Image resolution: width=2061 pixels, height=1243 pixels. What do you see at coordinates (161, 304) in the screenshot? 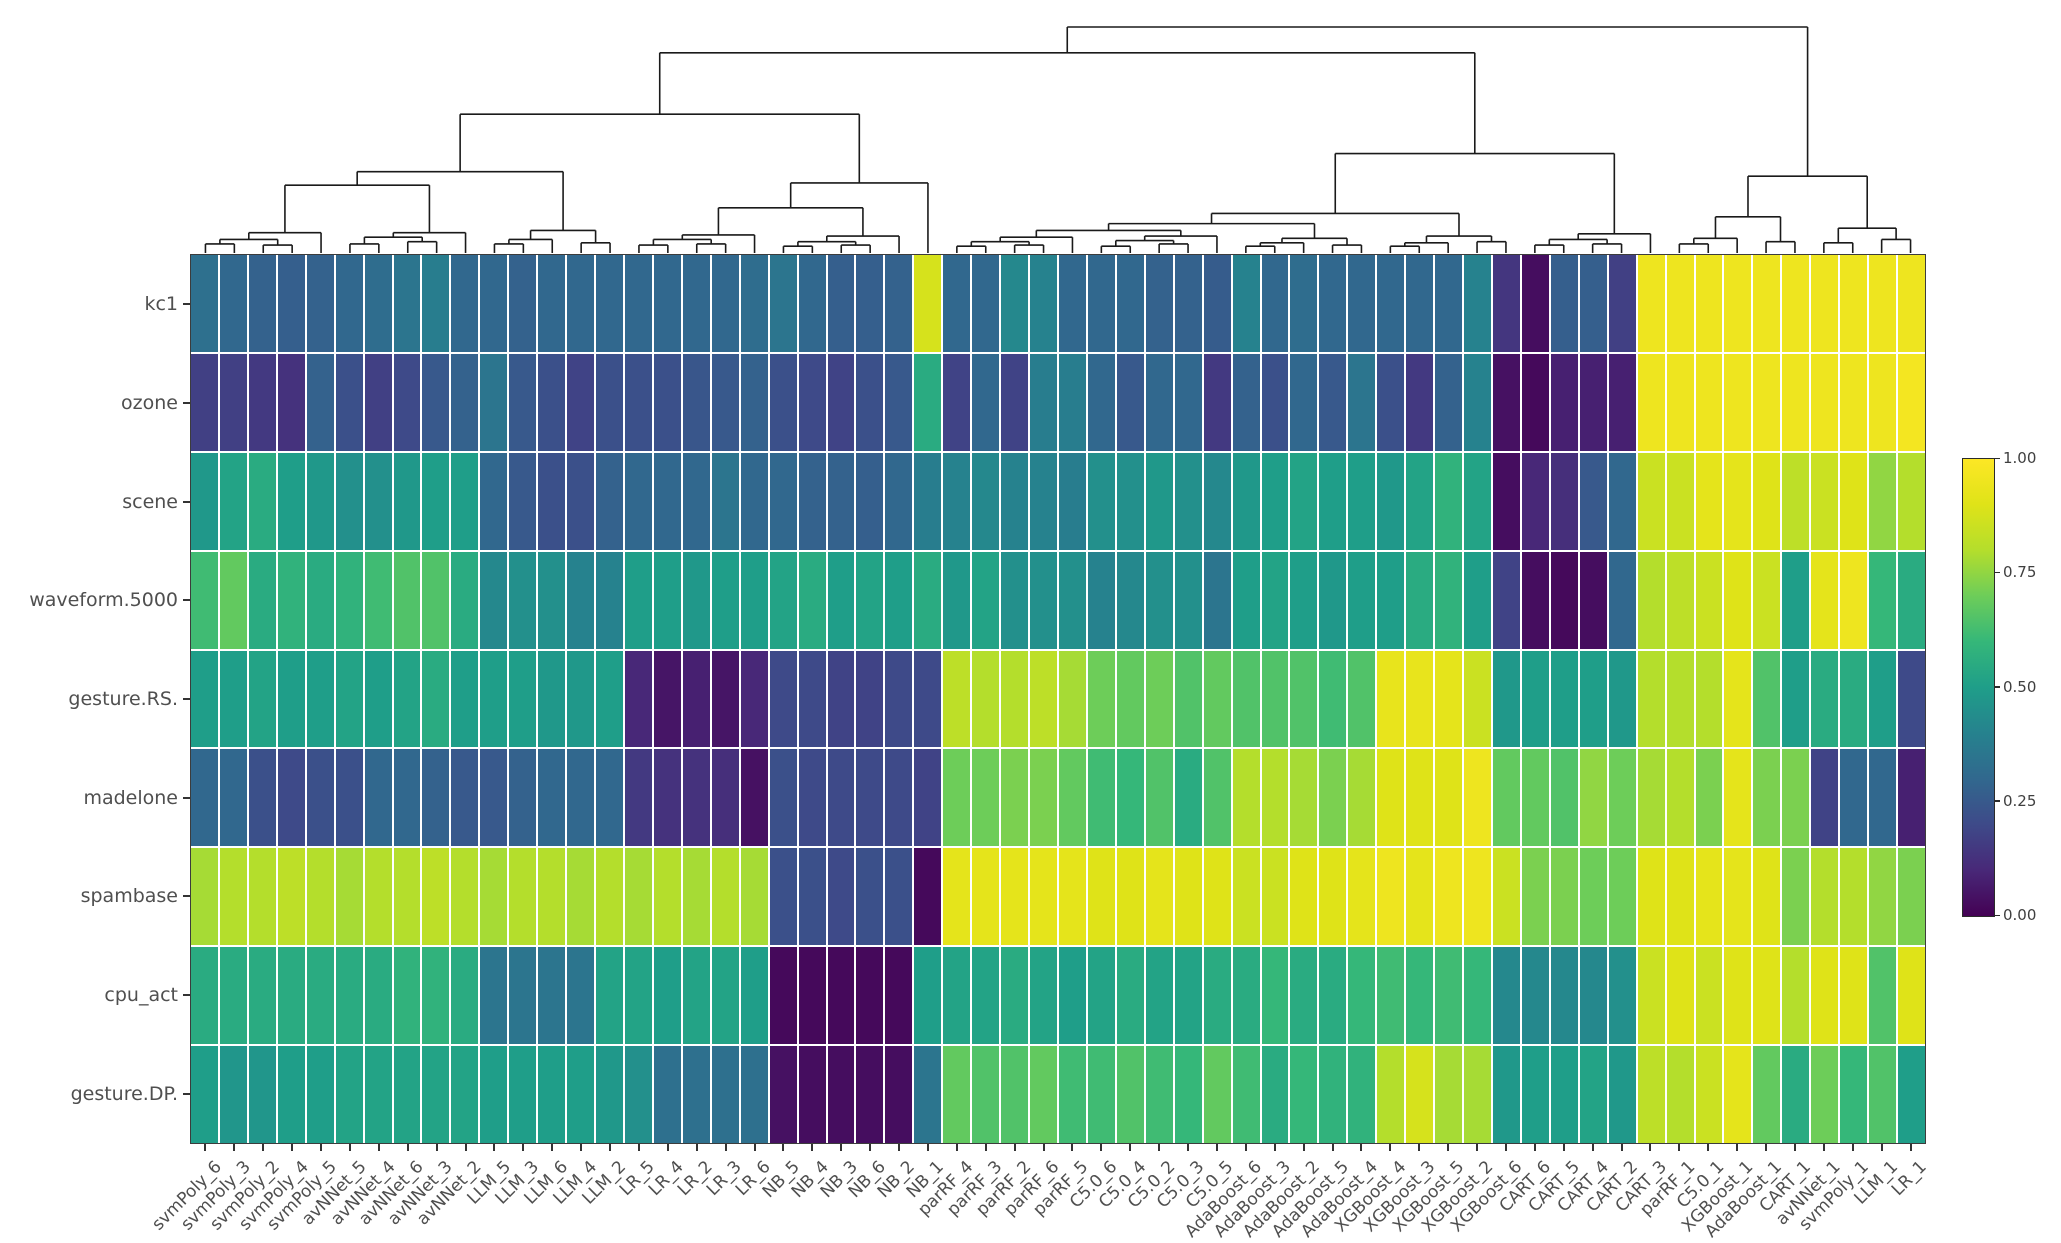
I see `row-label: kc1` at bounding box center [161, 304].